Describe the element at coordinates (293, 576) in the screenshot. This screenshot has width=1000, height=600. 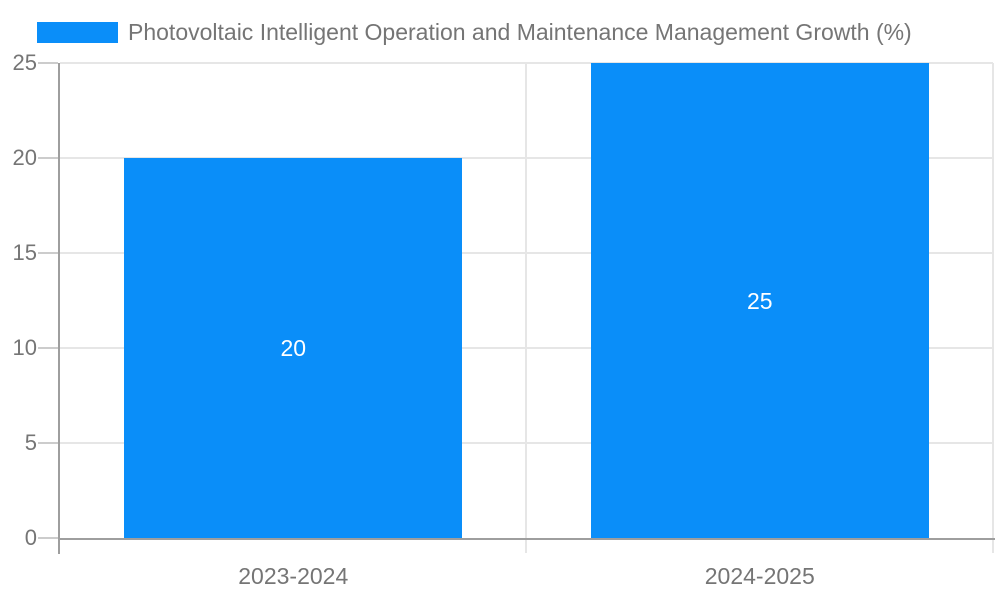
I see `x-axis-category-label: 2023-2024` at that location.